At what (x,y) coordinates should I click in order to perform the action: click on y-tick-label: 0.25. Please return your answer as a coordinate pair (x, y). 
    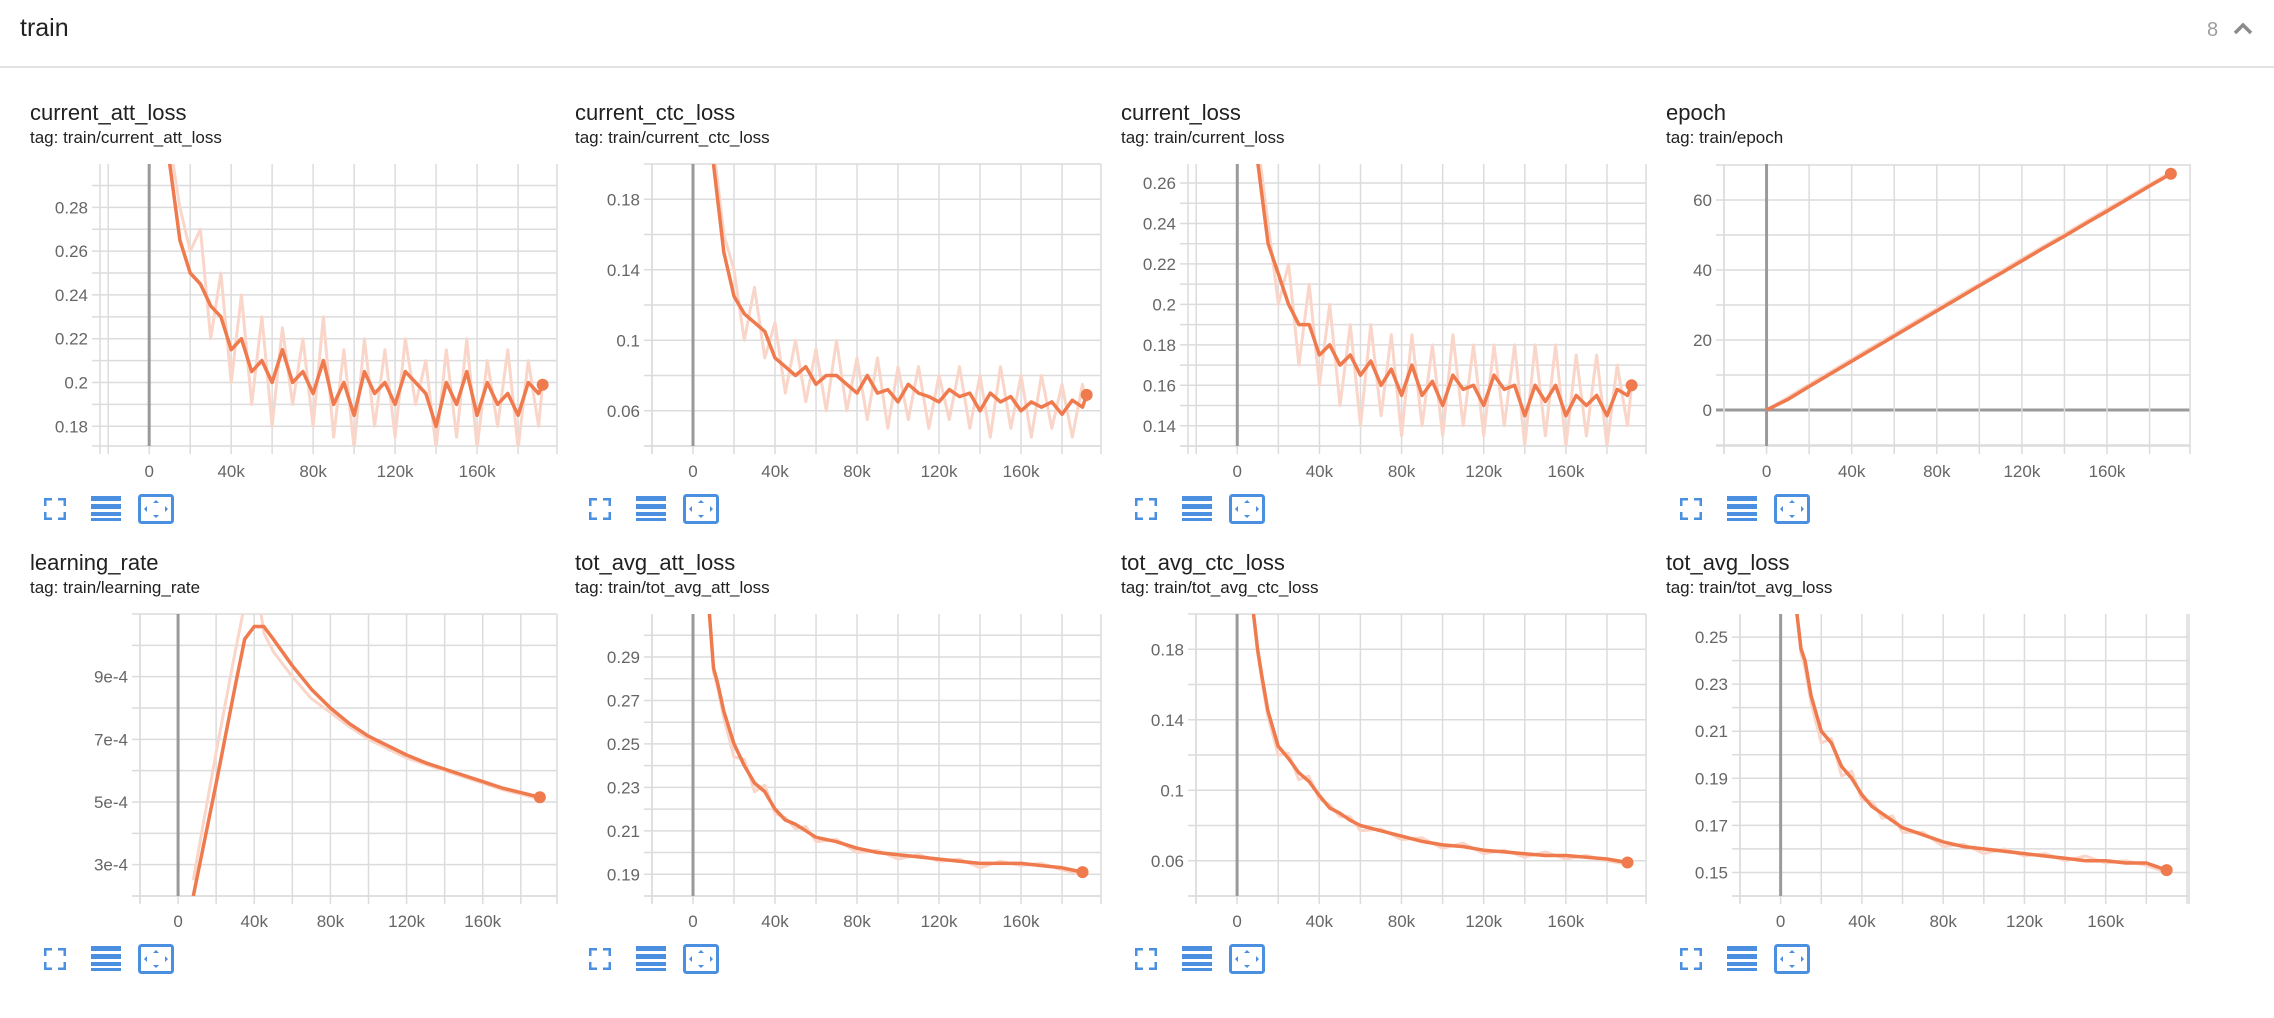
    Looking at the image, I should click on (1711, 637).